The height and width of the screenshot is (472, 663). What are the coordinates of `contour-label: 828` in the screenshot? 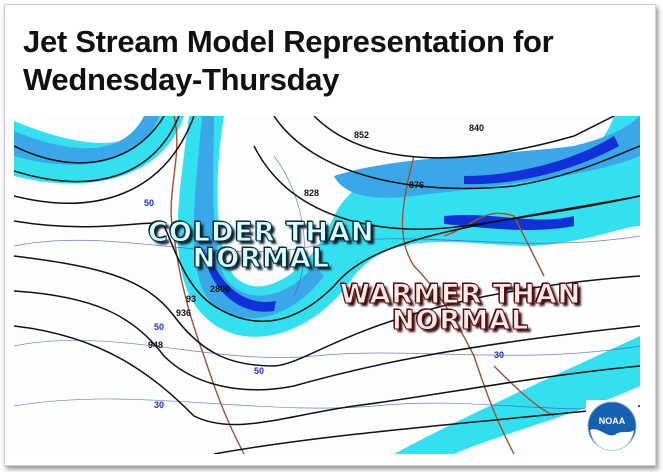 It's located at (311, 193).